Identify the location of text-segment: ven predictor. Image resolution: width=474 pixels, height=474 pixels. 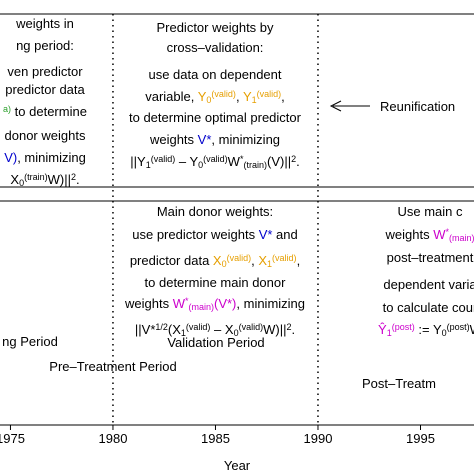
(45, 71).